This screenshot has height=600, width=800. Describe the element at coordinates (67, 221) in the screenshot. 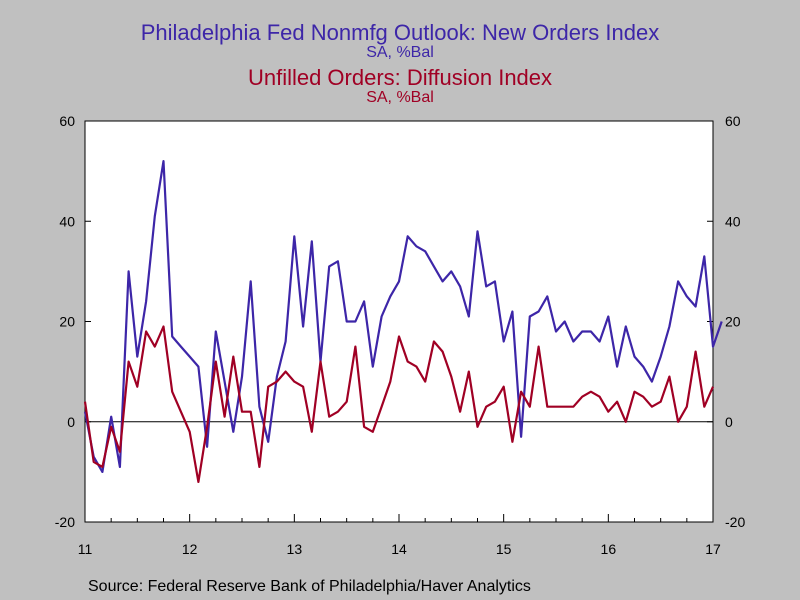

I see `y-tick-label-left: 40` at that location.